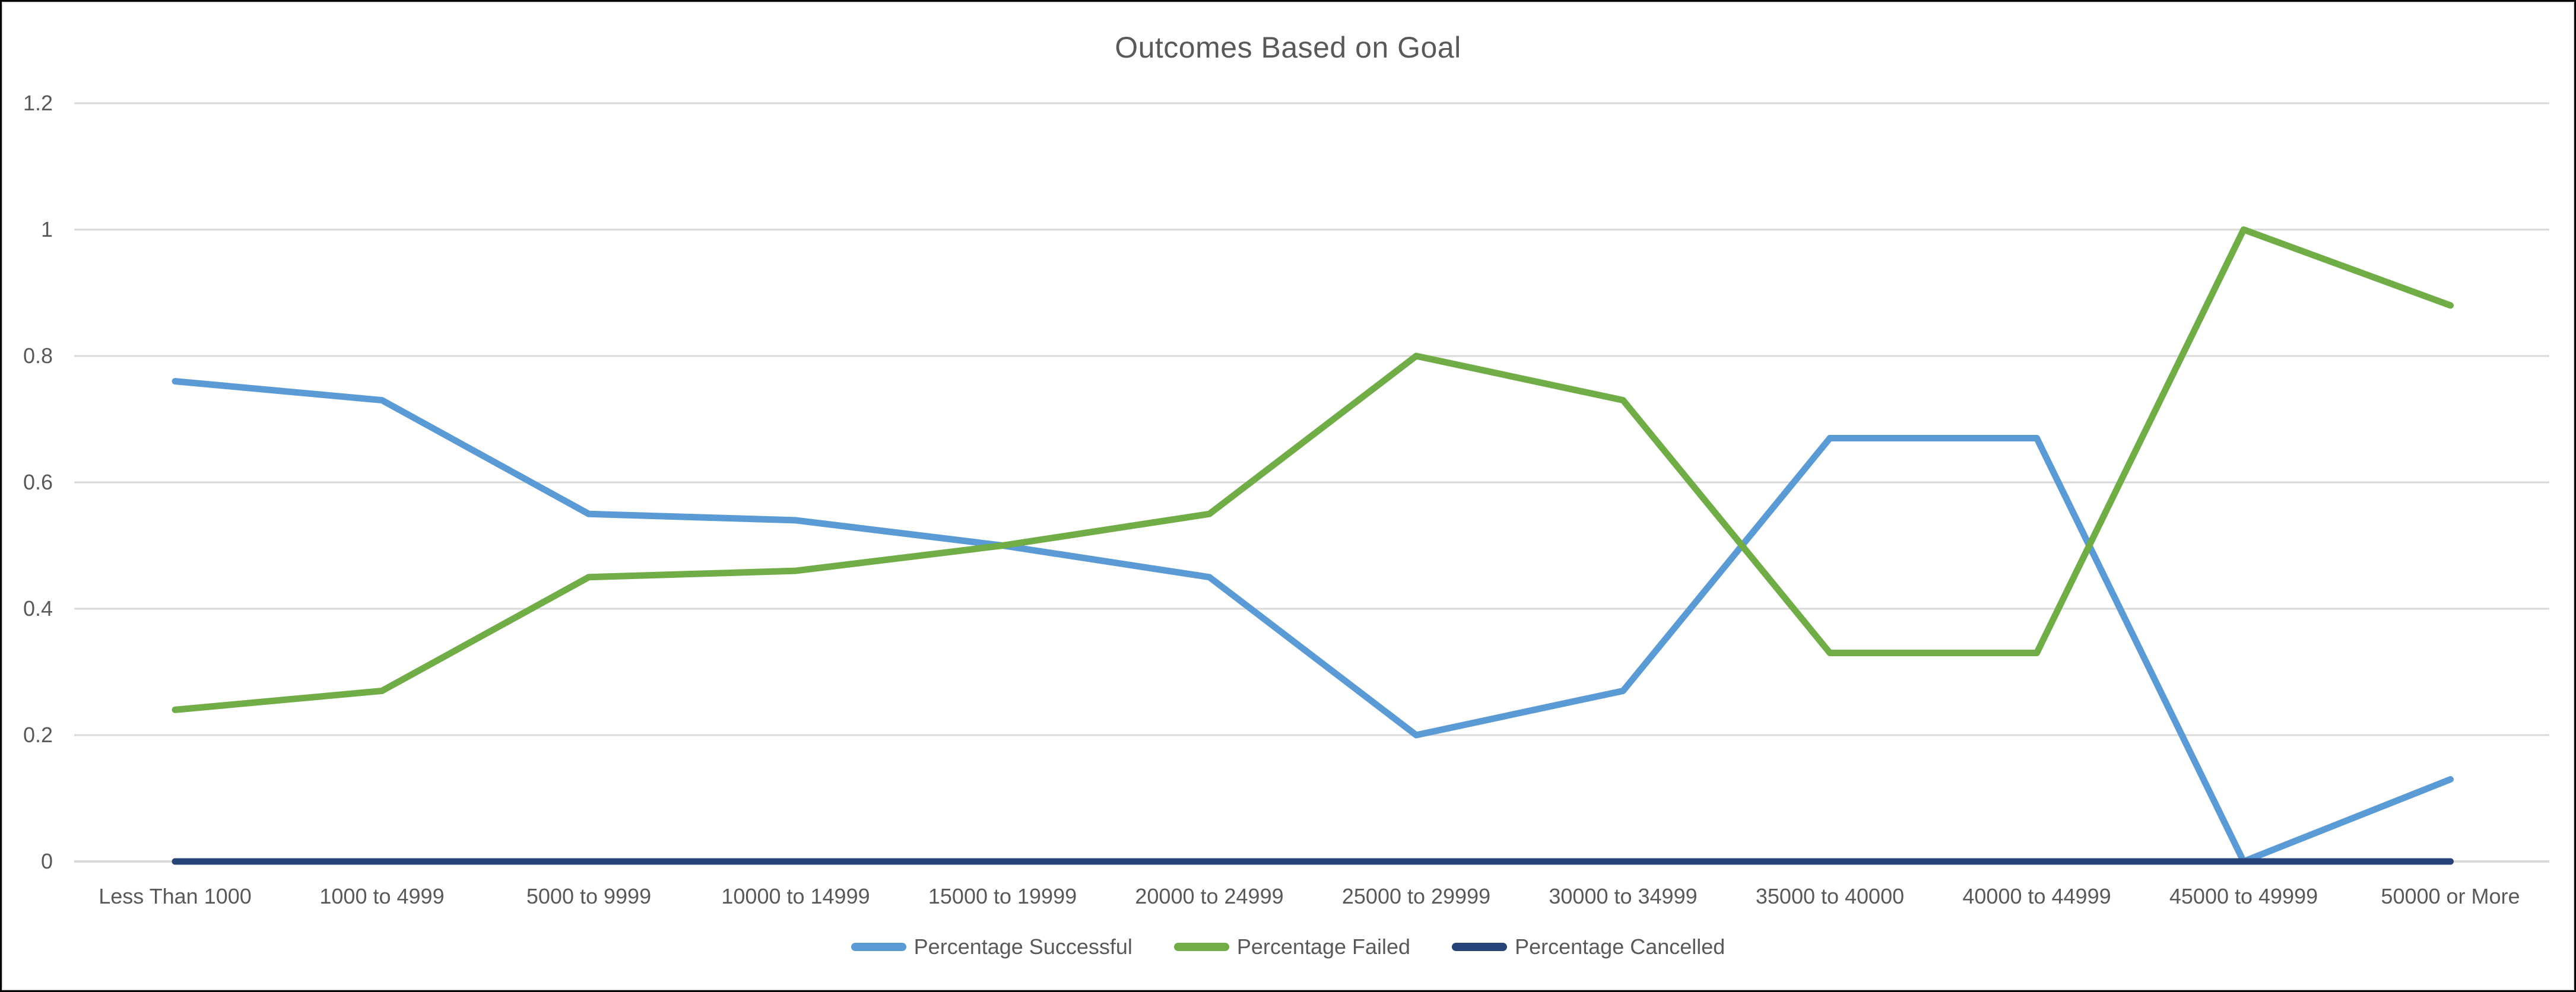  Describe the element at coordinates (589, 896) in the screenshot. I see `x-axis-label: 5000 to 9999` at that location.